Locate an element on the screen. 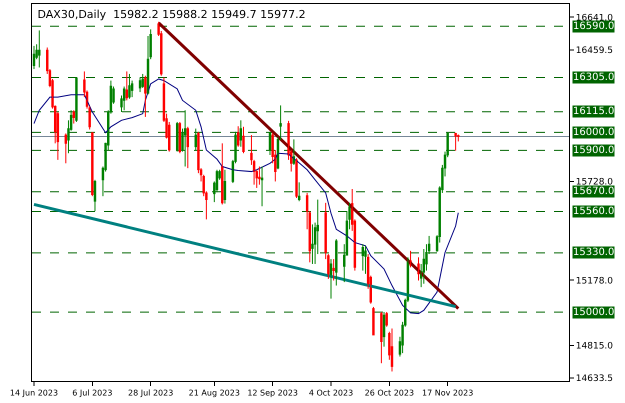 This screenshot has width=625, height=403. y-tick-label: 15178.0 is located at coordinates (595, 281).